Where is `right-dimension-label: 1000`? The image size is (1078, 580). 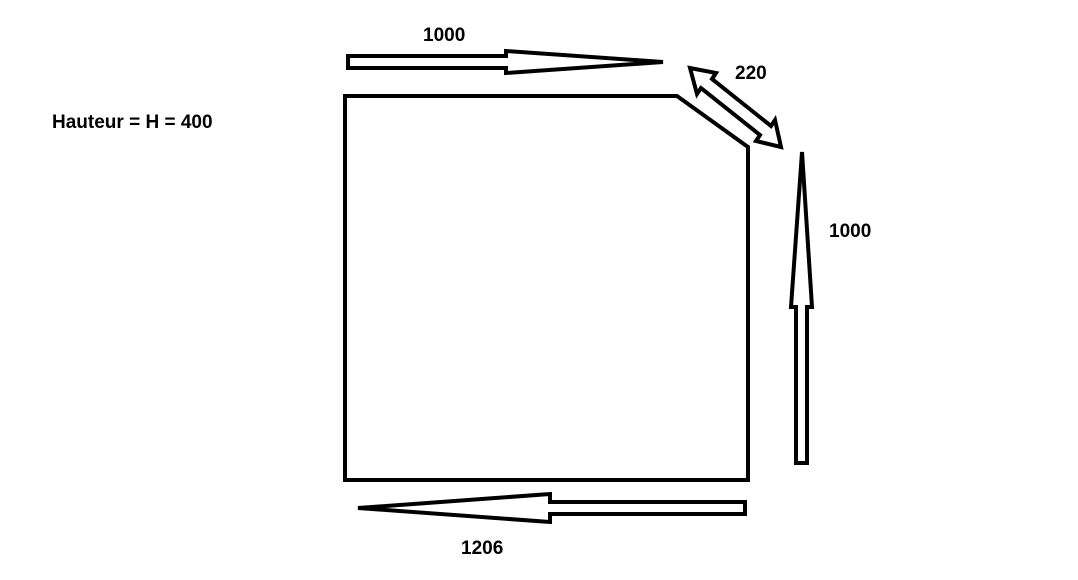
right-dimension-label: 1000 is located at coordinates (850, 231).